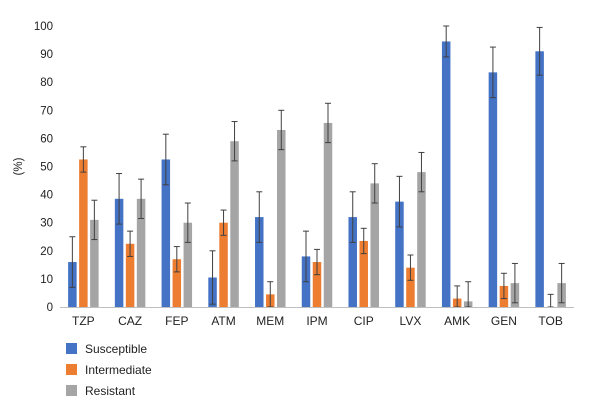  Describe the element at coordinates (166, 233) in the screenshot. I see `bar-susceptible-fep` at that location.